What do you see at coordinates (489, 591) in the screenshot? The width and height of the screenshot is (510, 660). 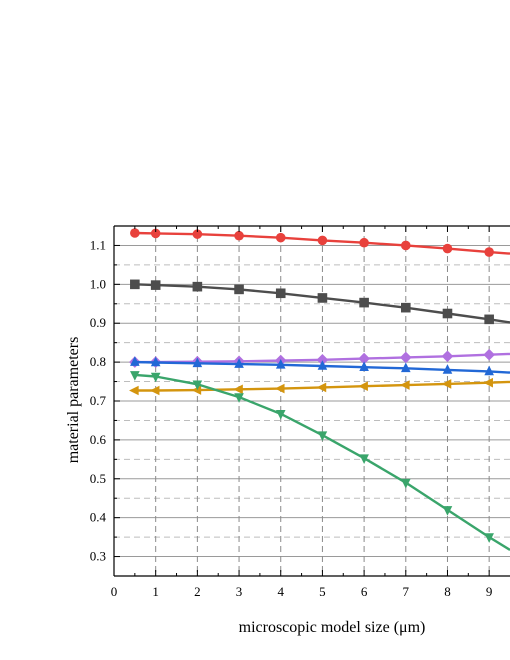 I see `x-tick-label: 9` at bounding box center [489, 591].